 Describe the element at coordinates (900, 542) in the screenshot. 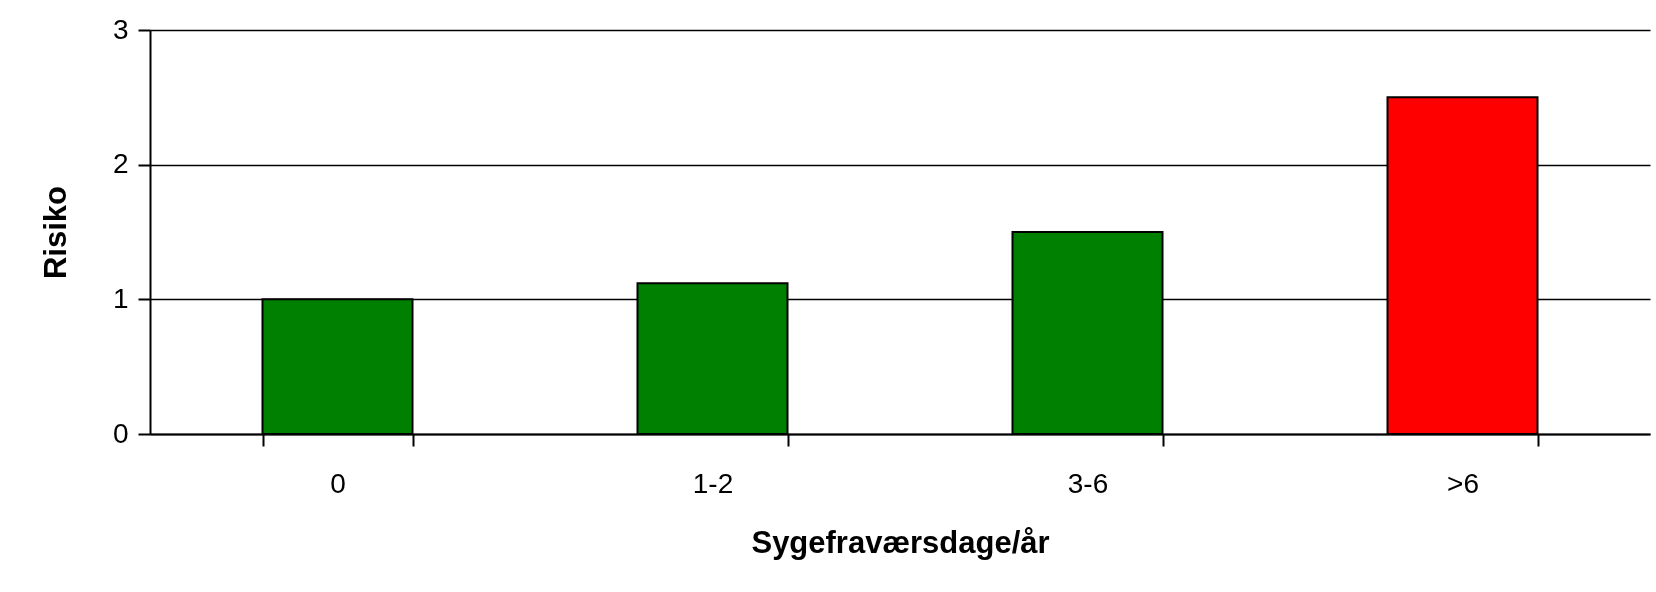

I see `x-axis-title: Sygefraværsdage/år` at that location.